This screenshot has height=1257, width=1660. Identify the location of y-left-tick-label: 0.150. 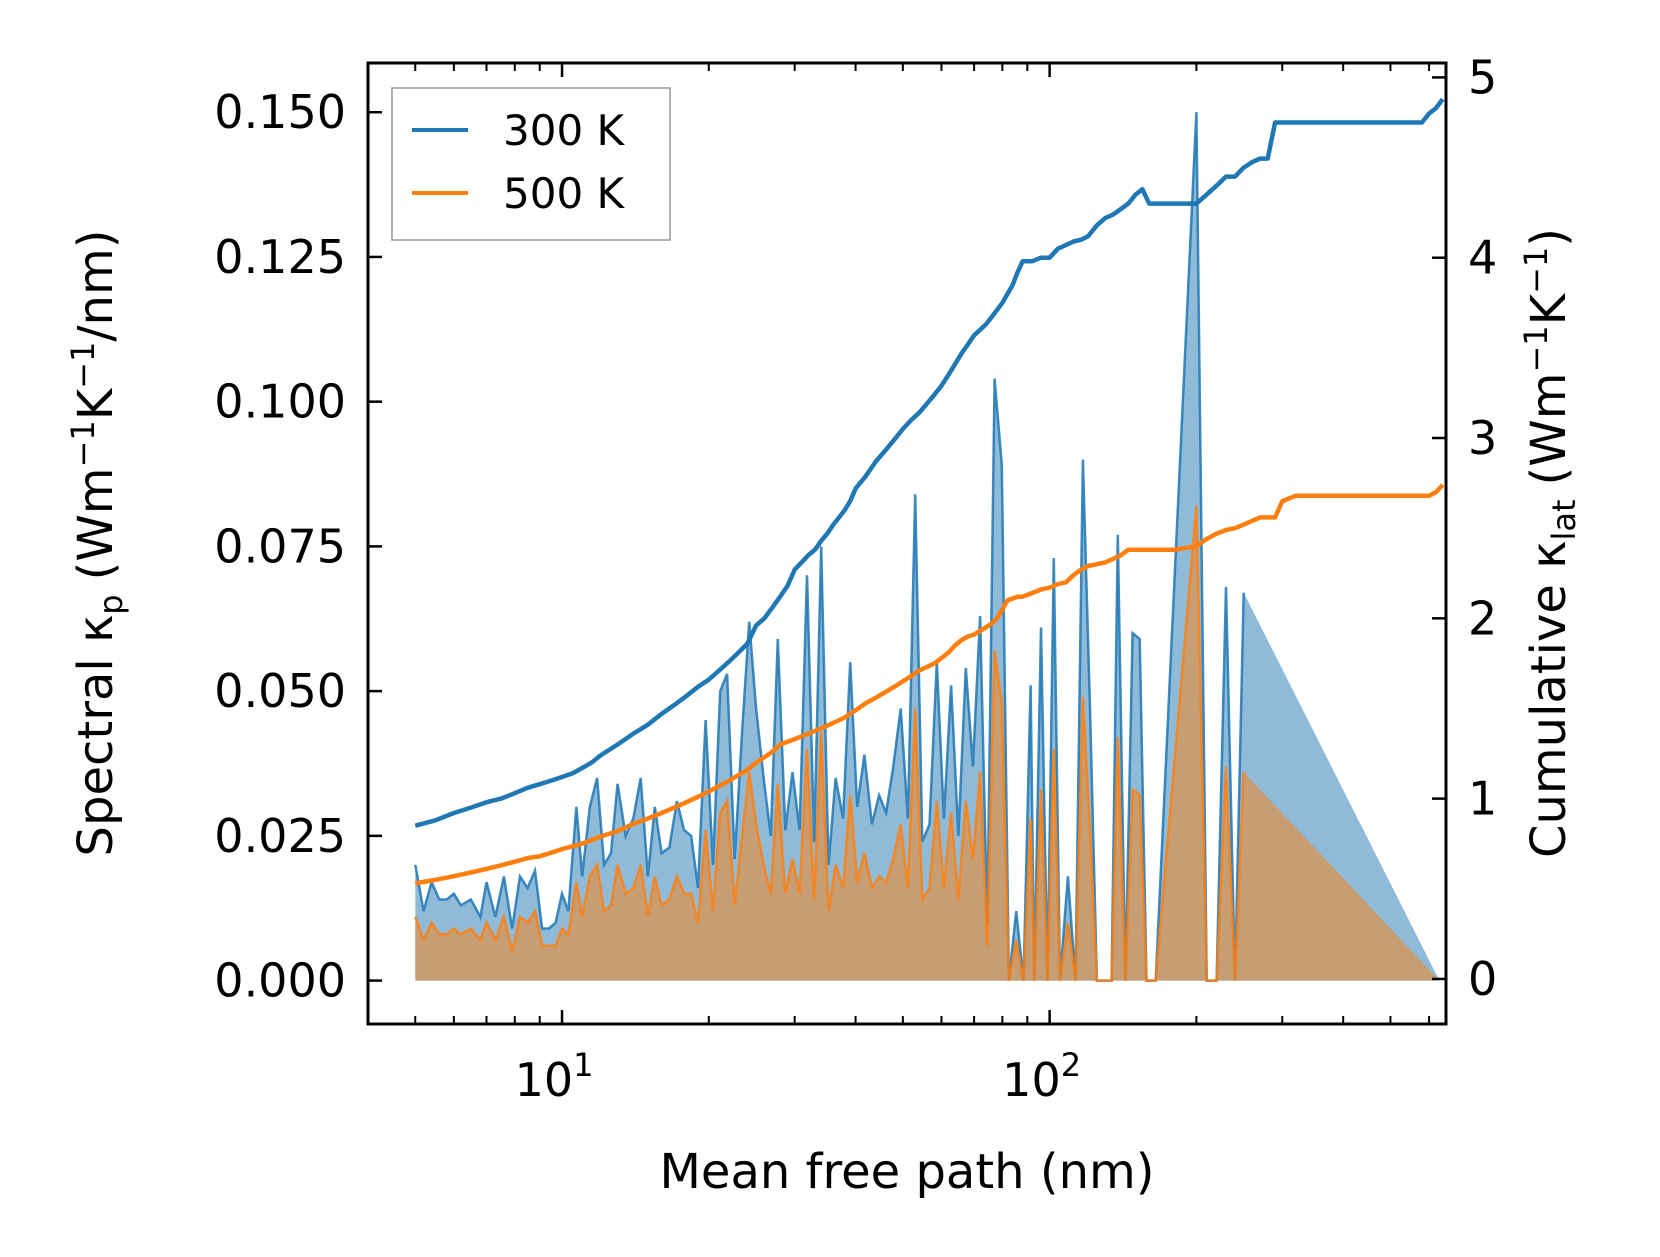
(280, 112).